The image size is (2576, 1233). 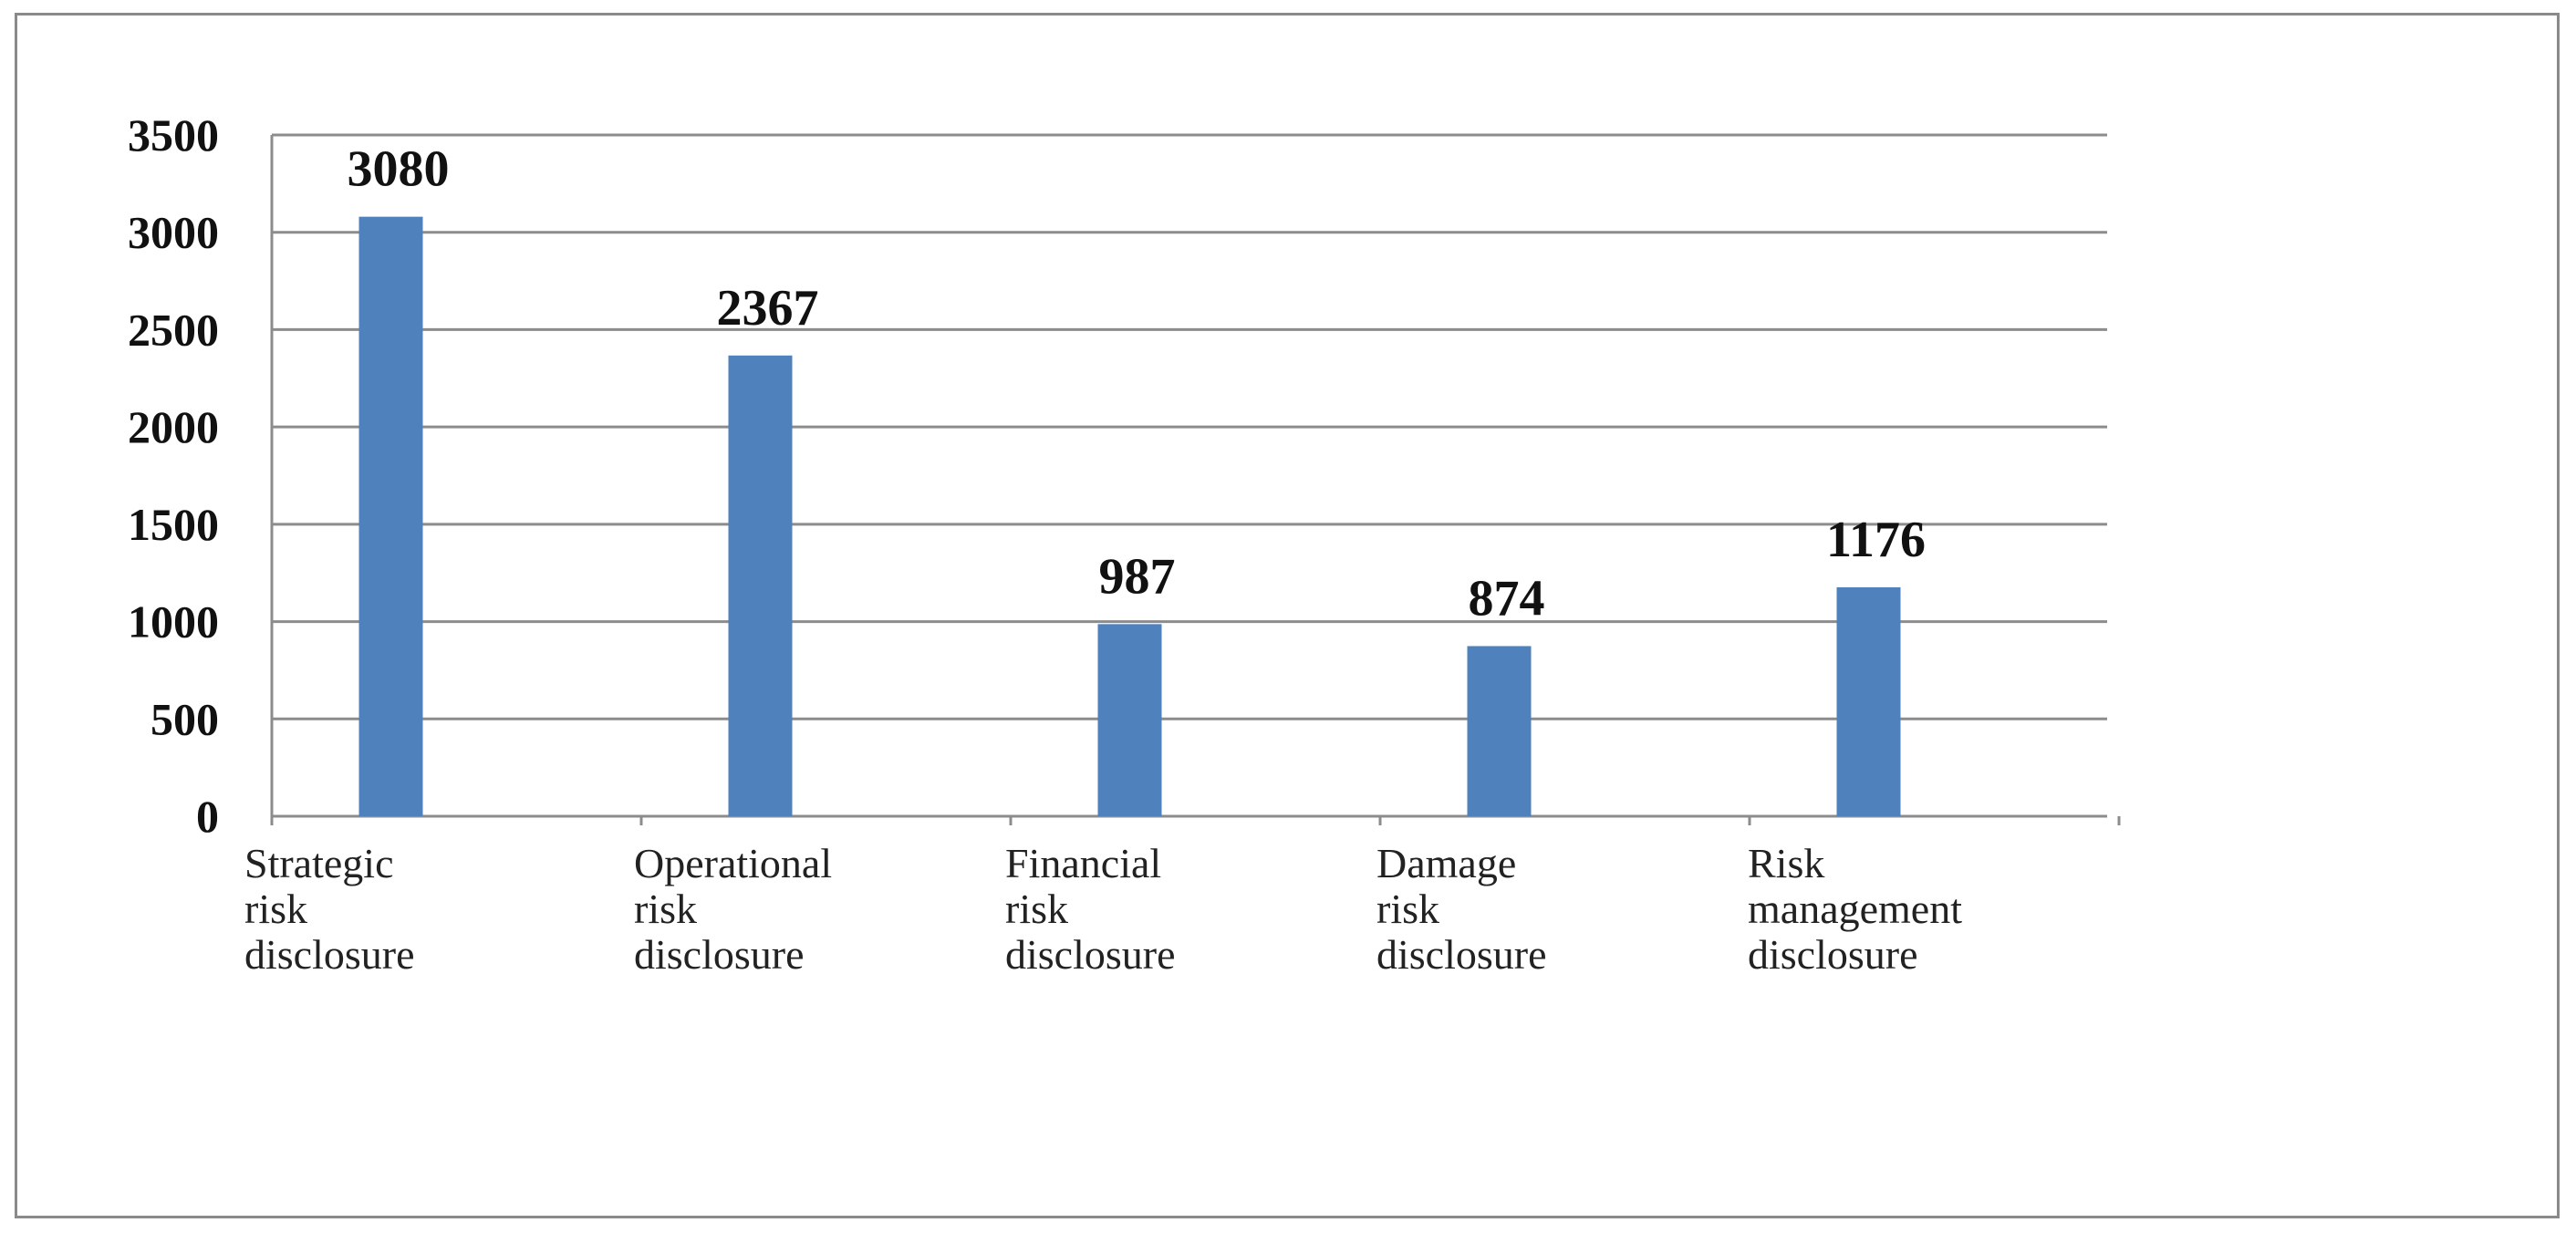 I want to click on x-tick-label: Damage, so click(x=1446, y=863).